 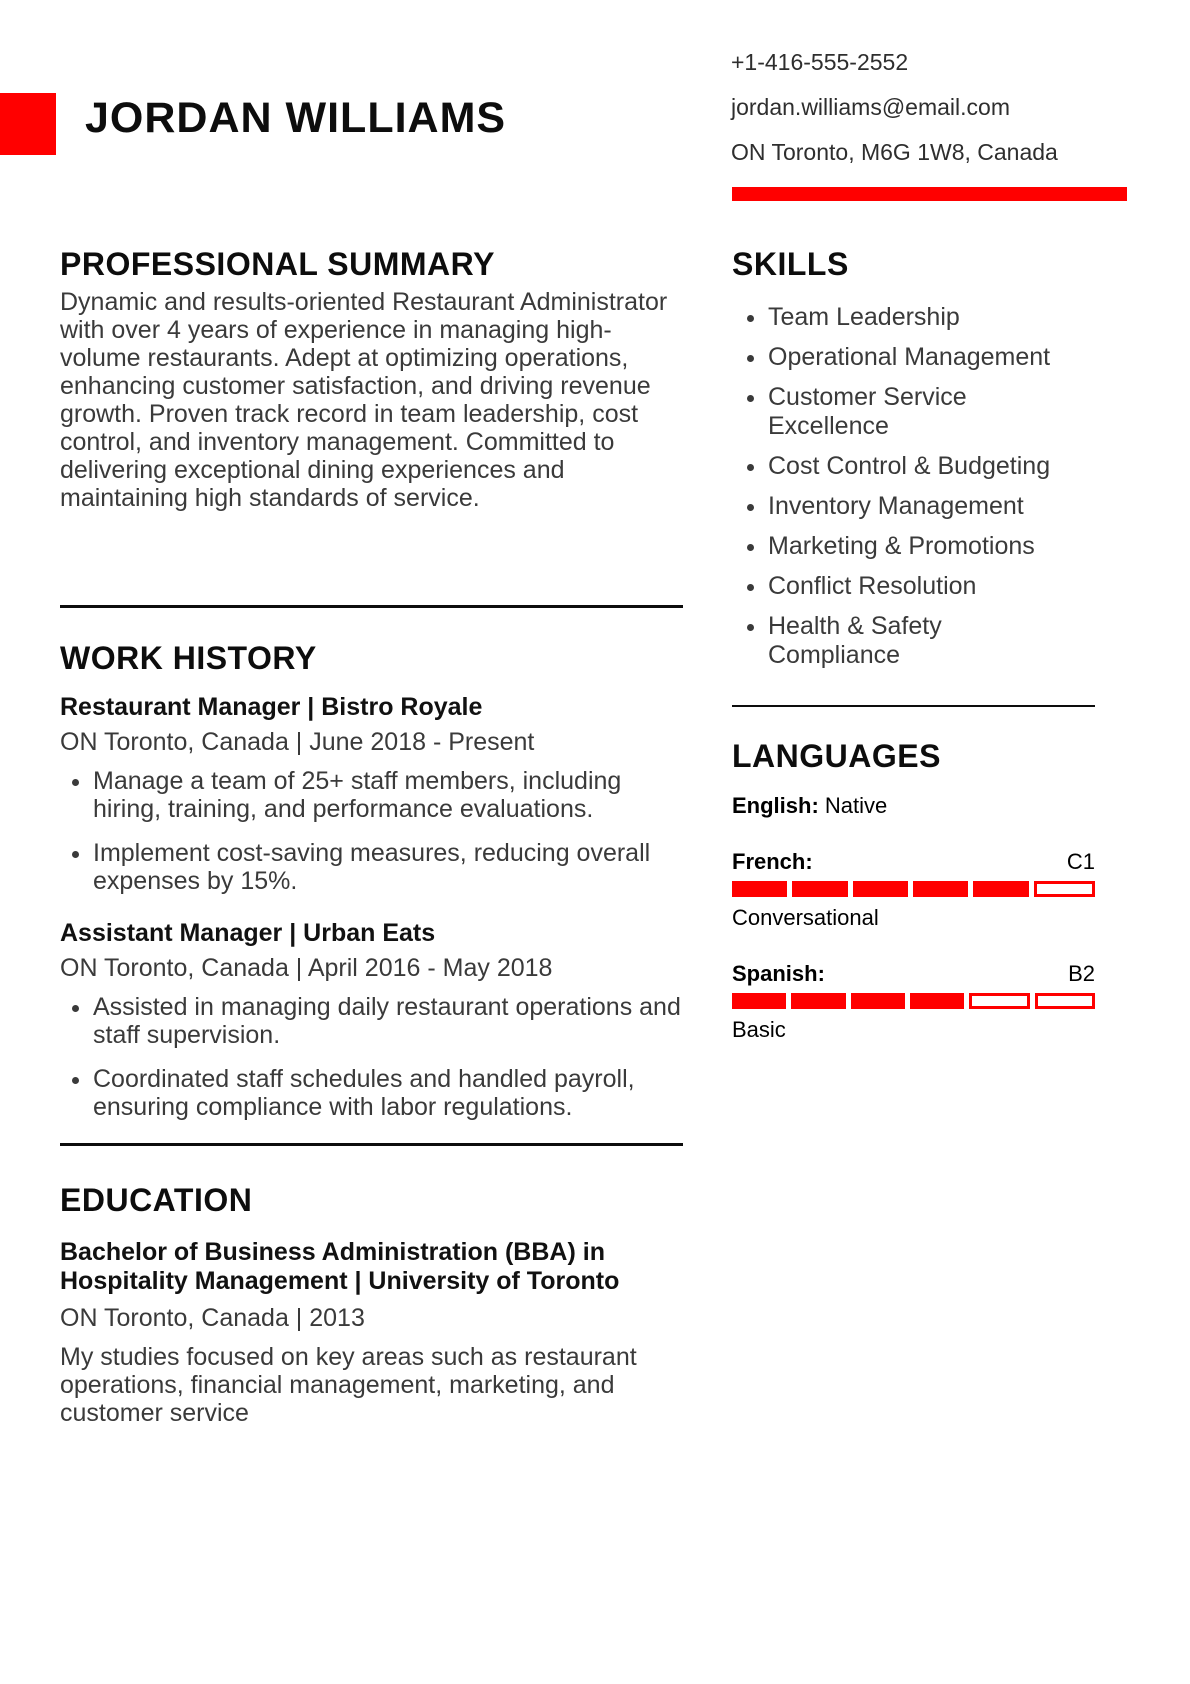 What do you see at coordinates (188, 658) in the screenshot?
I see `section-heading-work-history: WORK HISTORY` at bounding box center [188, 658].